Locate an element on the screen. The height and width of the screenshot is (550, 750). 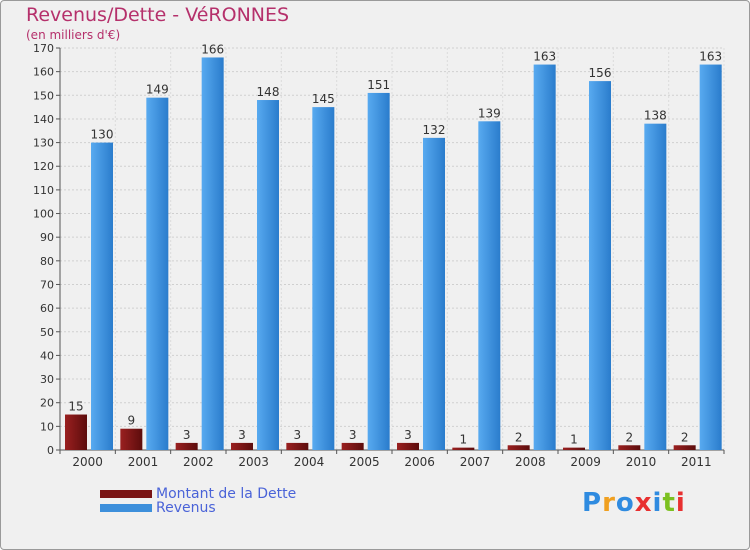
logo-letter: P is located at coordinates (592, 503).